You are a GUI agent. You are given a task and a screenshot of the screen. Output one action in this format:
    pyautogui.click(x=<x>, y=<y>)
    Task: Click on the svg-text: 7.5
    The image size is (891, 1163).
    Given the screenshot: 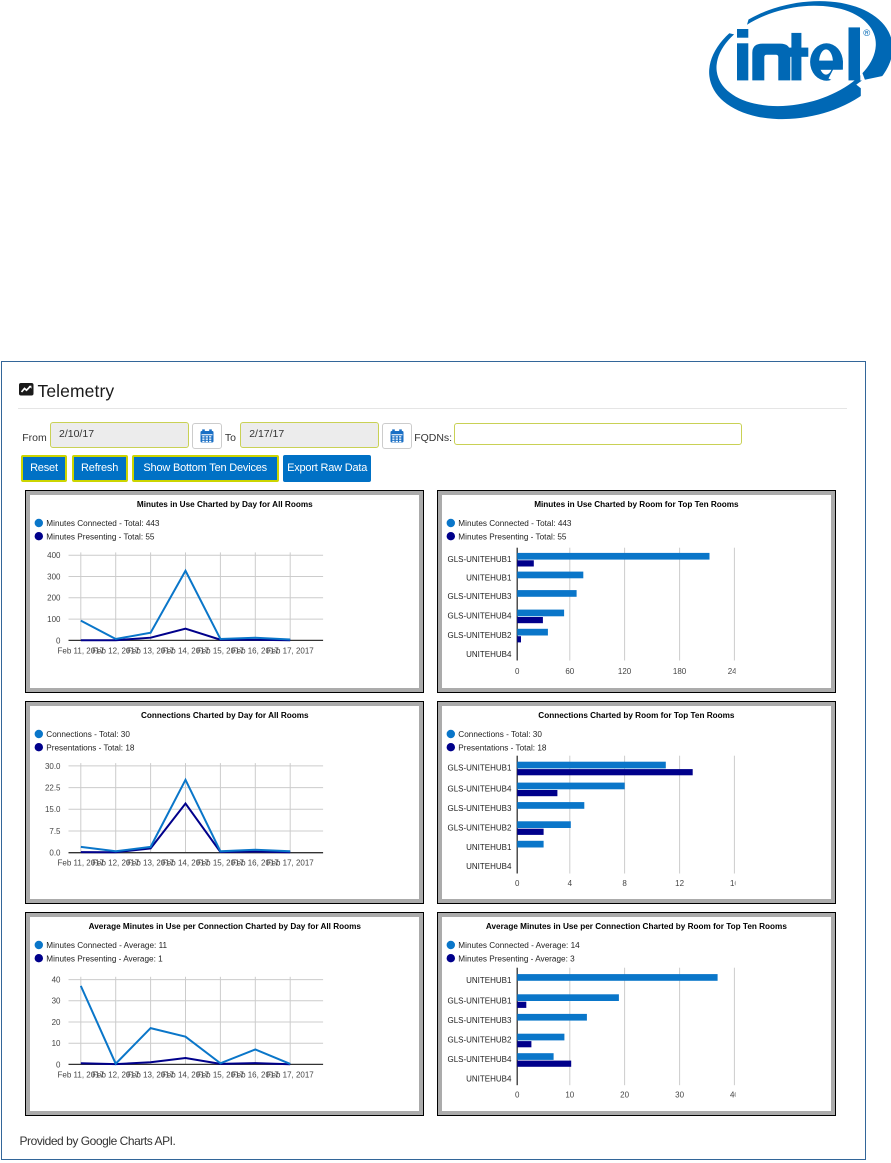 What is the action you would take?
    pyautogui.click(x=55, y=831)
    